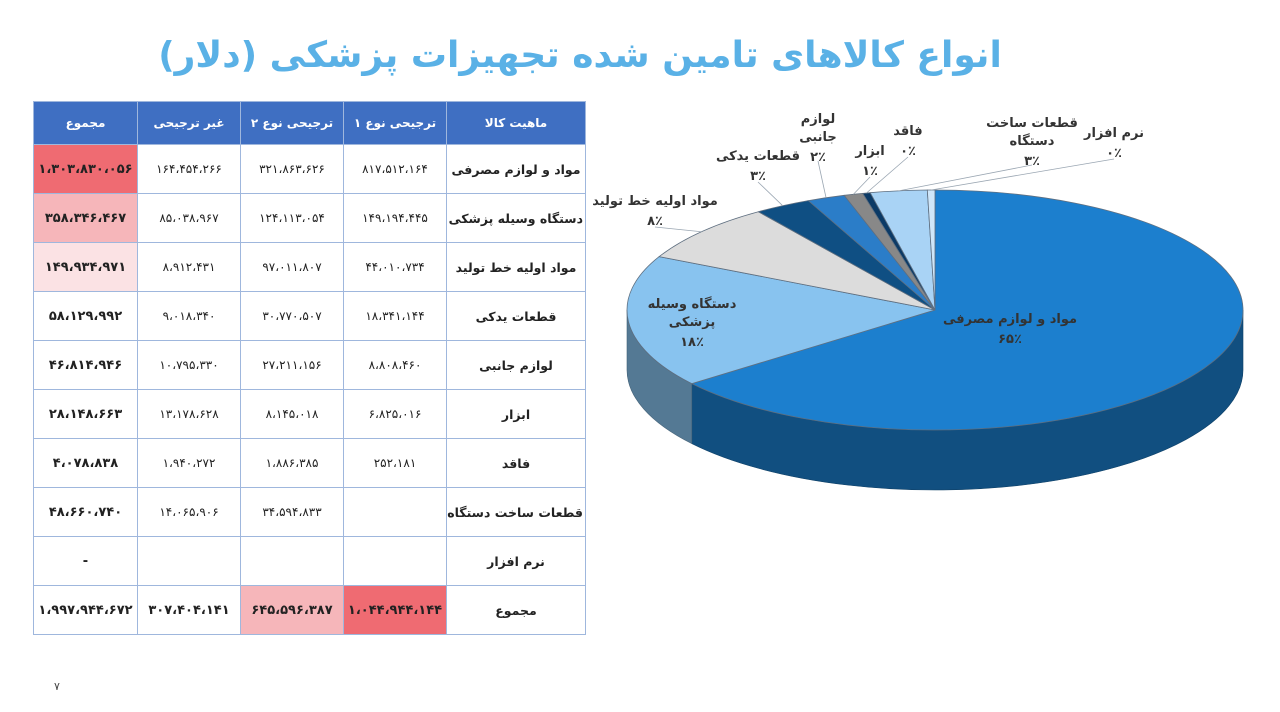  I want to click on pie-label-5: ابزار, so click(869, 151).